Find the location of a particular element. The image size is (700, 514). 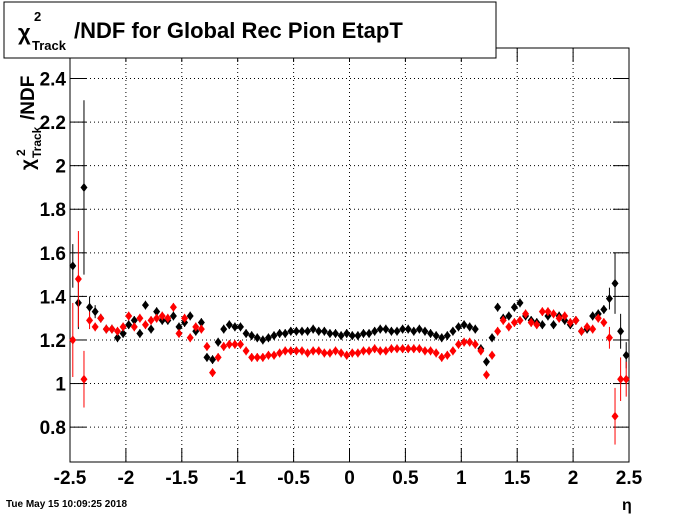

x-tick-label: -2.5 is located at coordinates (70, 478).